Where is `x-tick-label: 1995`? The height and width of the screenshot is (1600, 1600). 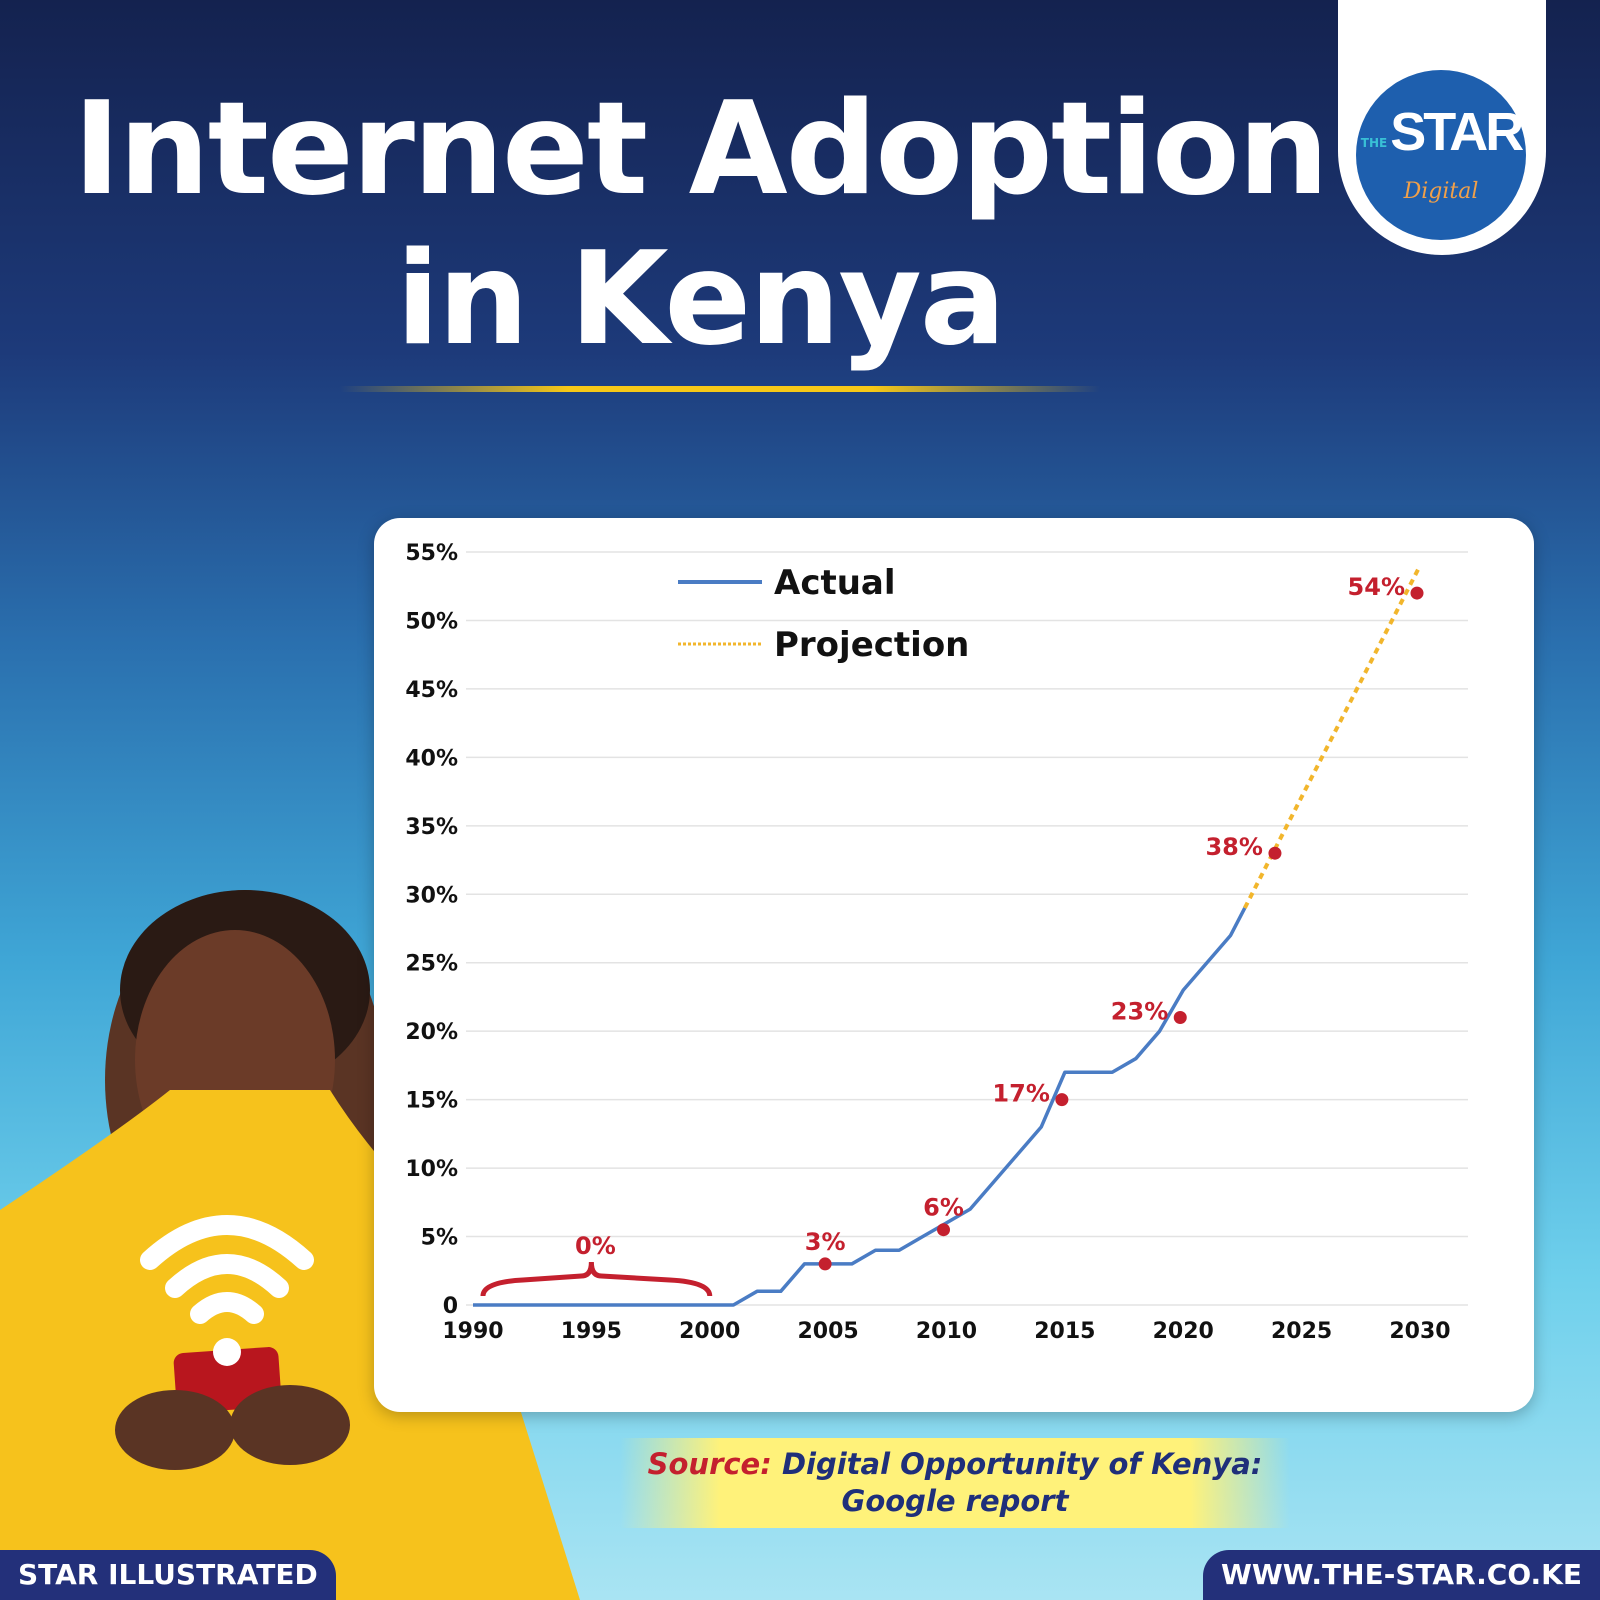
x-tick-label: 1995 is located at coordinates (591, 1331).